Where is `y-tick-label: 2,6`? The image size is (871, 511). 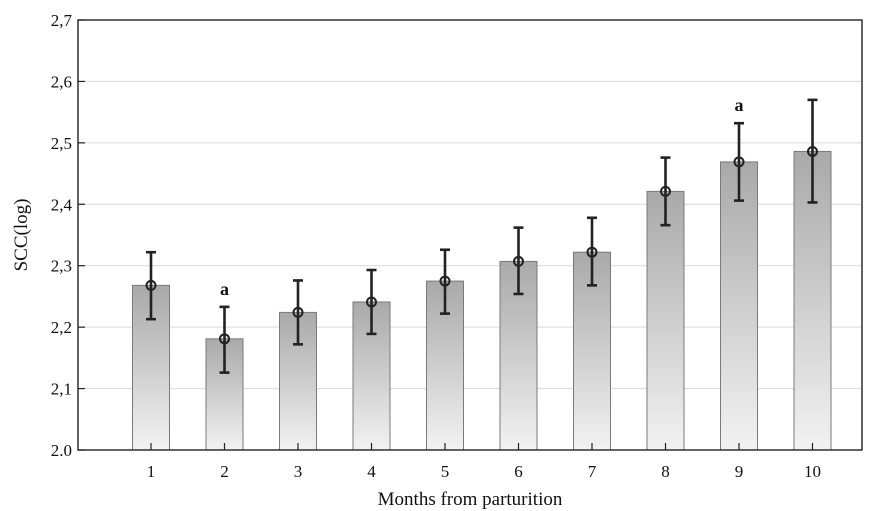 y-tick-label: 2,6 is located at coordinates (61, 81).